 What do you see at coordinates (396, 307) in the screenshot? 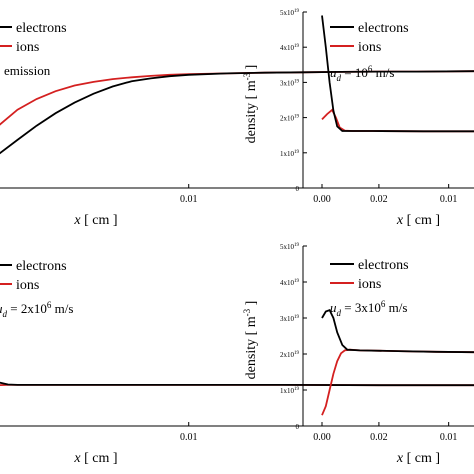
I see `annotation-ud-bottom-right-unit: m/s` at bounding box center [396, 307].